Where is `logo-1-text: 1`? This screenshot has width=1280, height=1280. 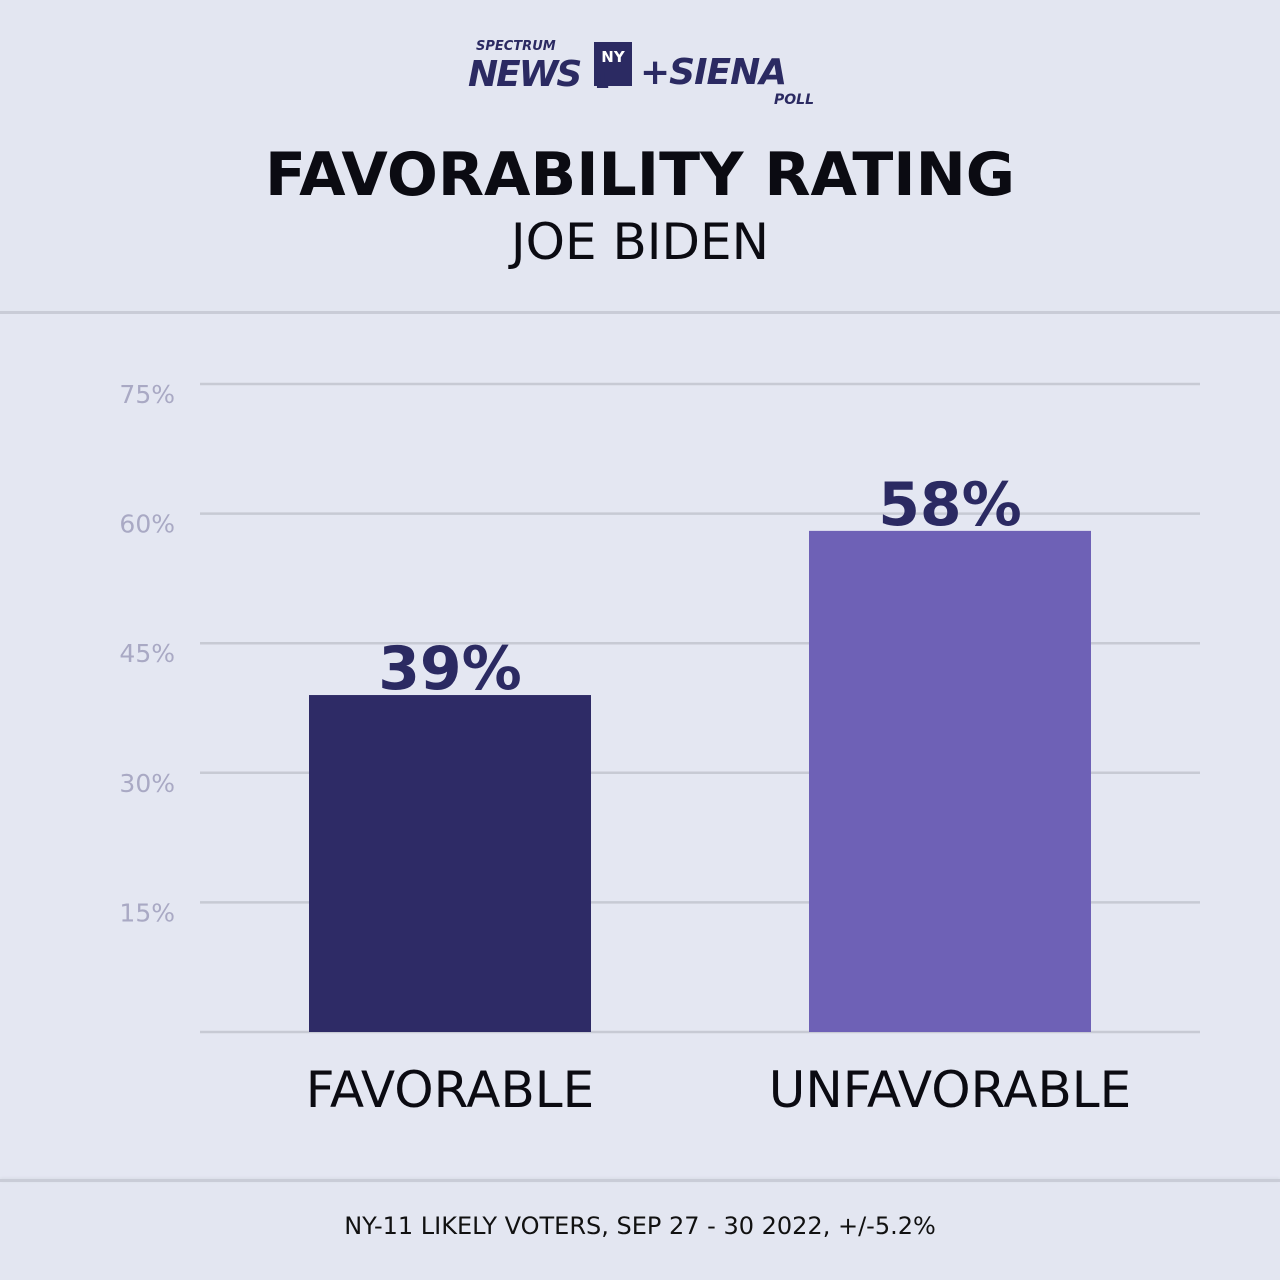
logo-1-text: 1 is located at coordinates (601, 81).